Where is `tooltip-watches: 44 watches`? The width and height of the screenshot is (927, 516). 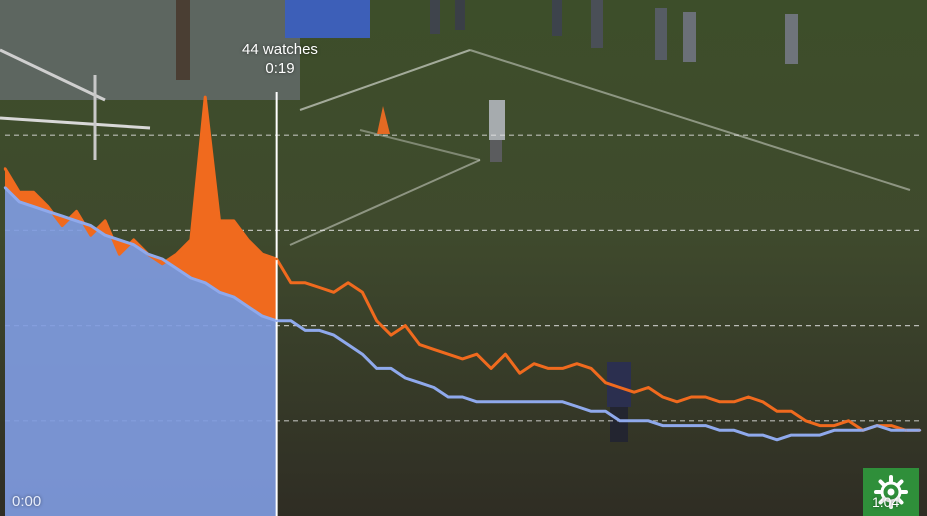 tooltip-watches: 44 watches is located at coordinates (280, 49).